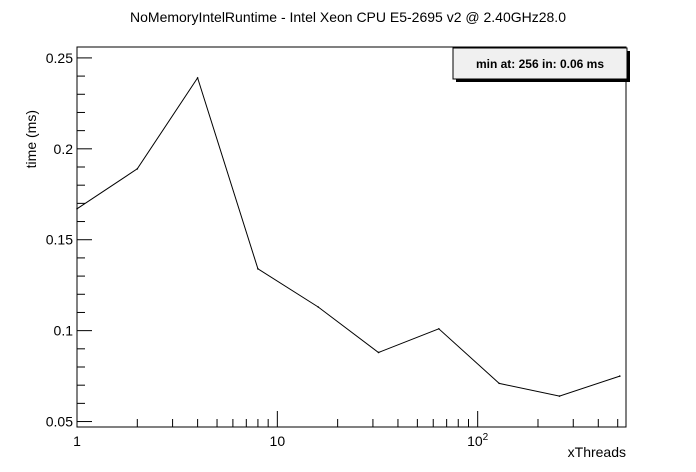 This screenshot has width=696, height=472. Describe the element at coordinates (31, 139) in the screenshot. I see `y-axis-label: time (ms)` at that location.